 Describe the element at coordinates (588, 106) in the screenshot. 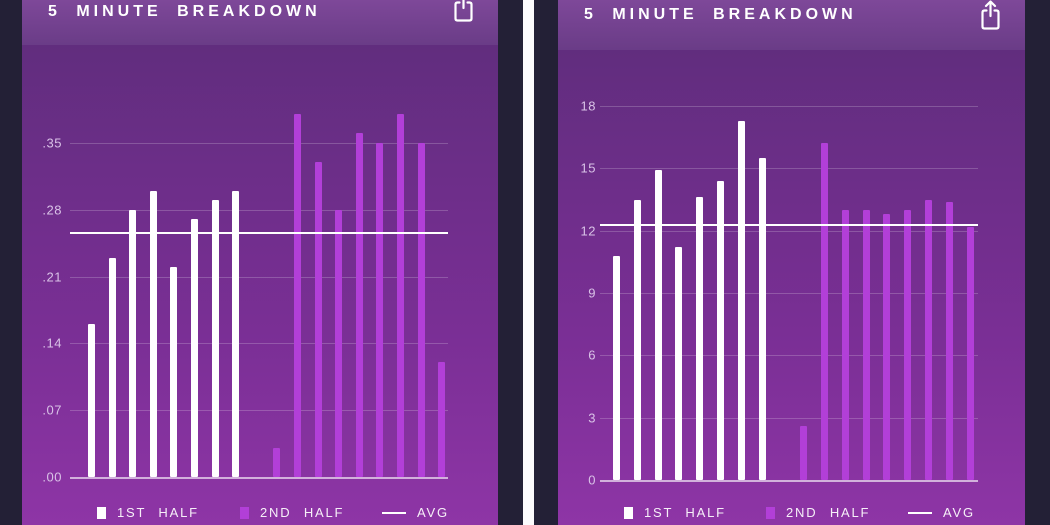

I see `y-tick-label: 18` at that location.